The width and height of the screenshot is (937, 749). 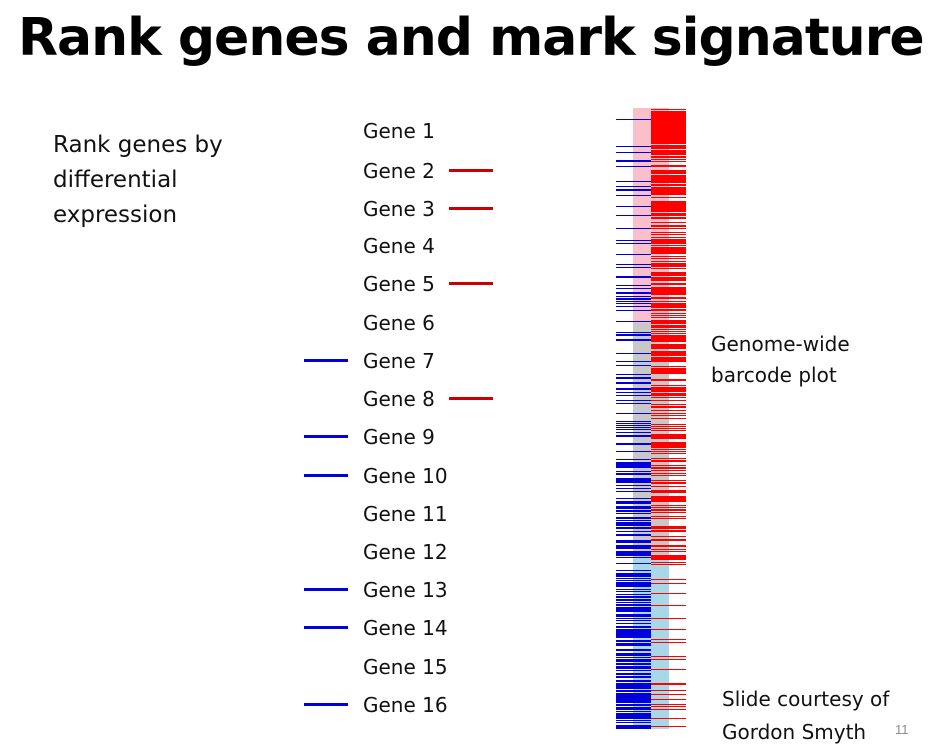 What do you see at coordinates (399, 323) in the screenshot?
I see `gene-label: Gene 6` at bounding box center [399, 323].